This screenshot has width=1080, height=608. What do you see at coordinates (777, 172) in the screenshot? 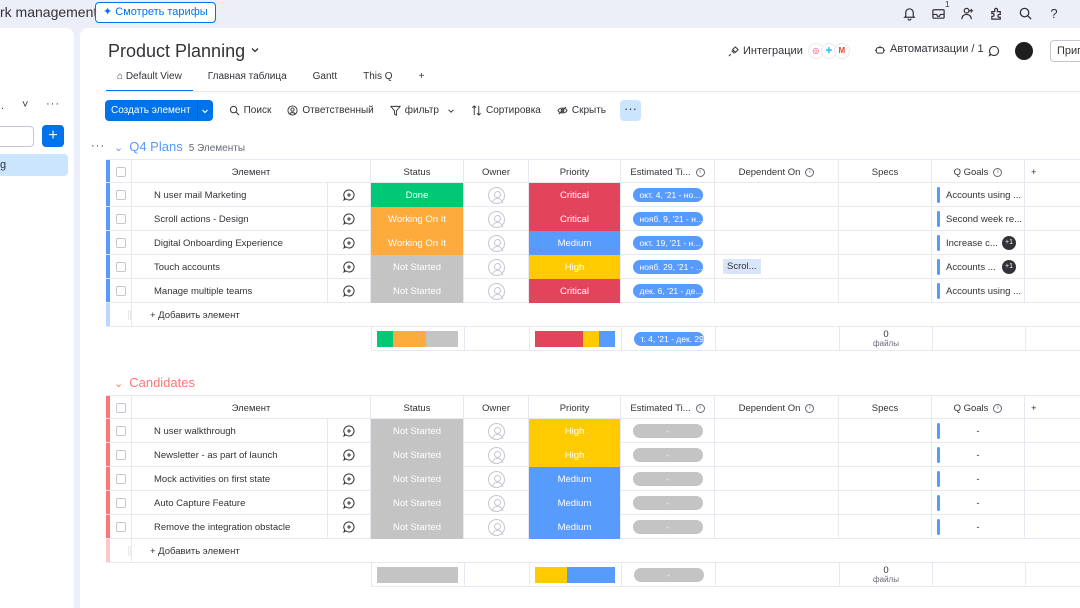
I see `column-header-dependent: Dependent On i` at bounding box center [777, 172].